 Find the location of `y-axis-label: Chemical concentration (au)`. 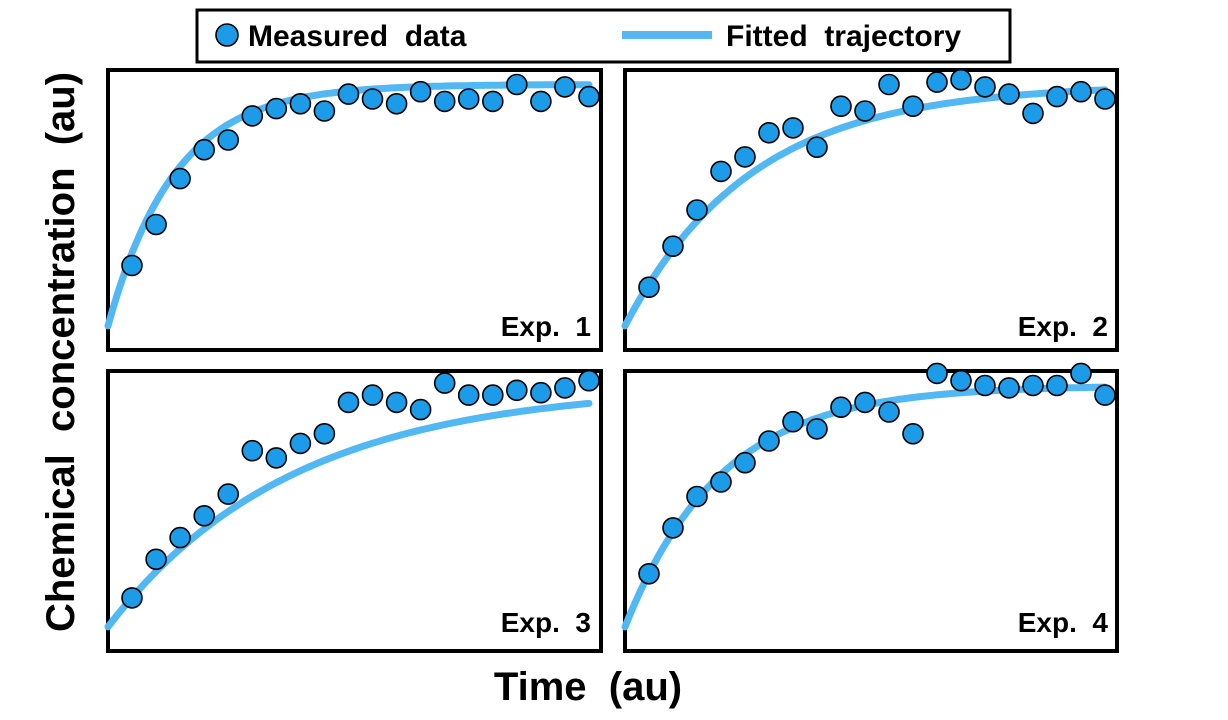

y-axis-label: Chemical concentration (au) is located at coordinates (61, 352).